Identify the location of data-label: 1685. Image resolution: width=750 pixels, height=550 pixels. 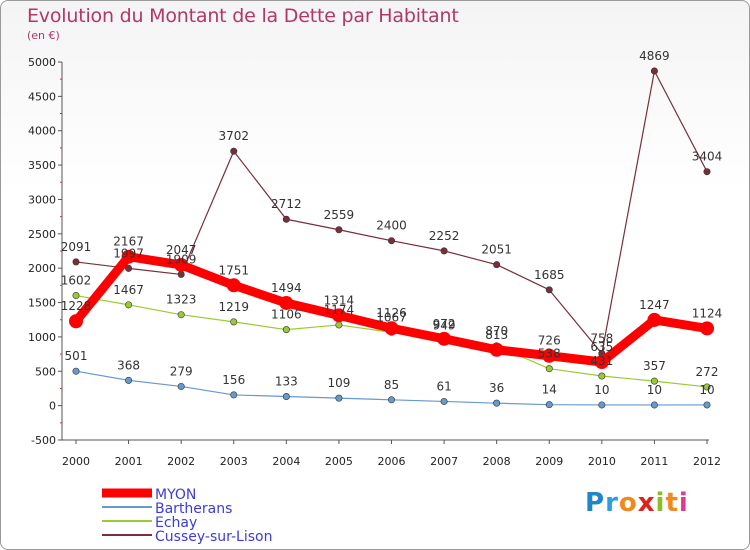
(549, 275).